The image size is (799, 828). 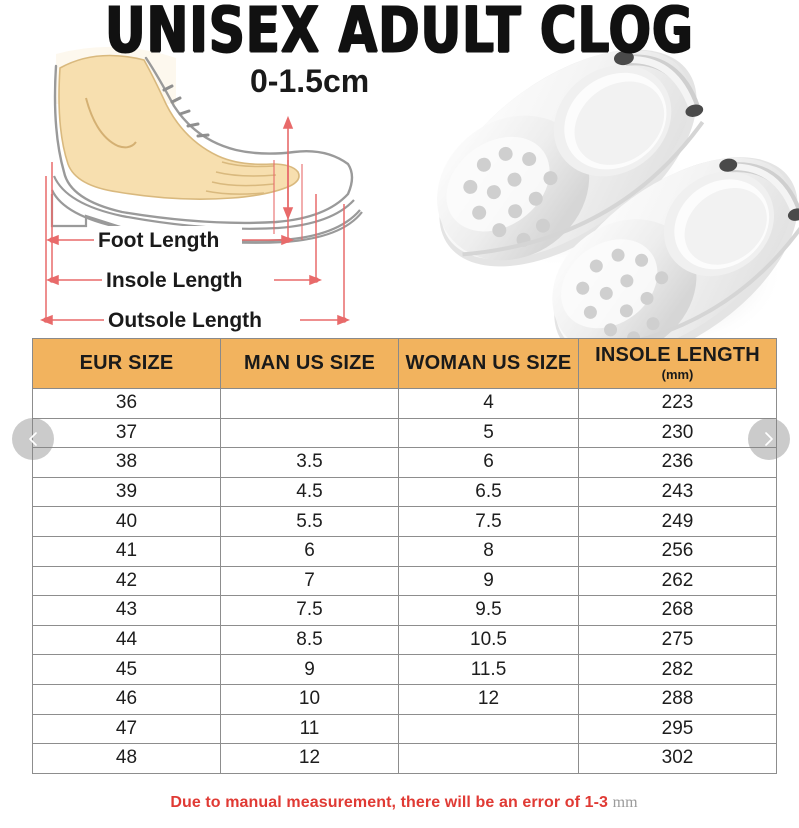 I want to click on cell-woman-us-size: 6.5, so click(x=488, y=492).